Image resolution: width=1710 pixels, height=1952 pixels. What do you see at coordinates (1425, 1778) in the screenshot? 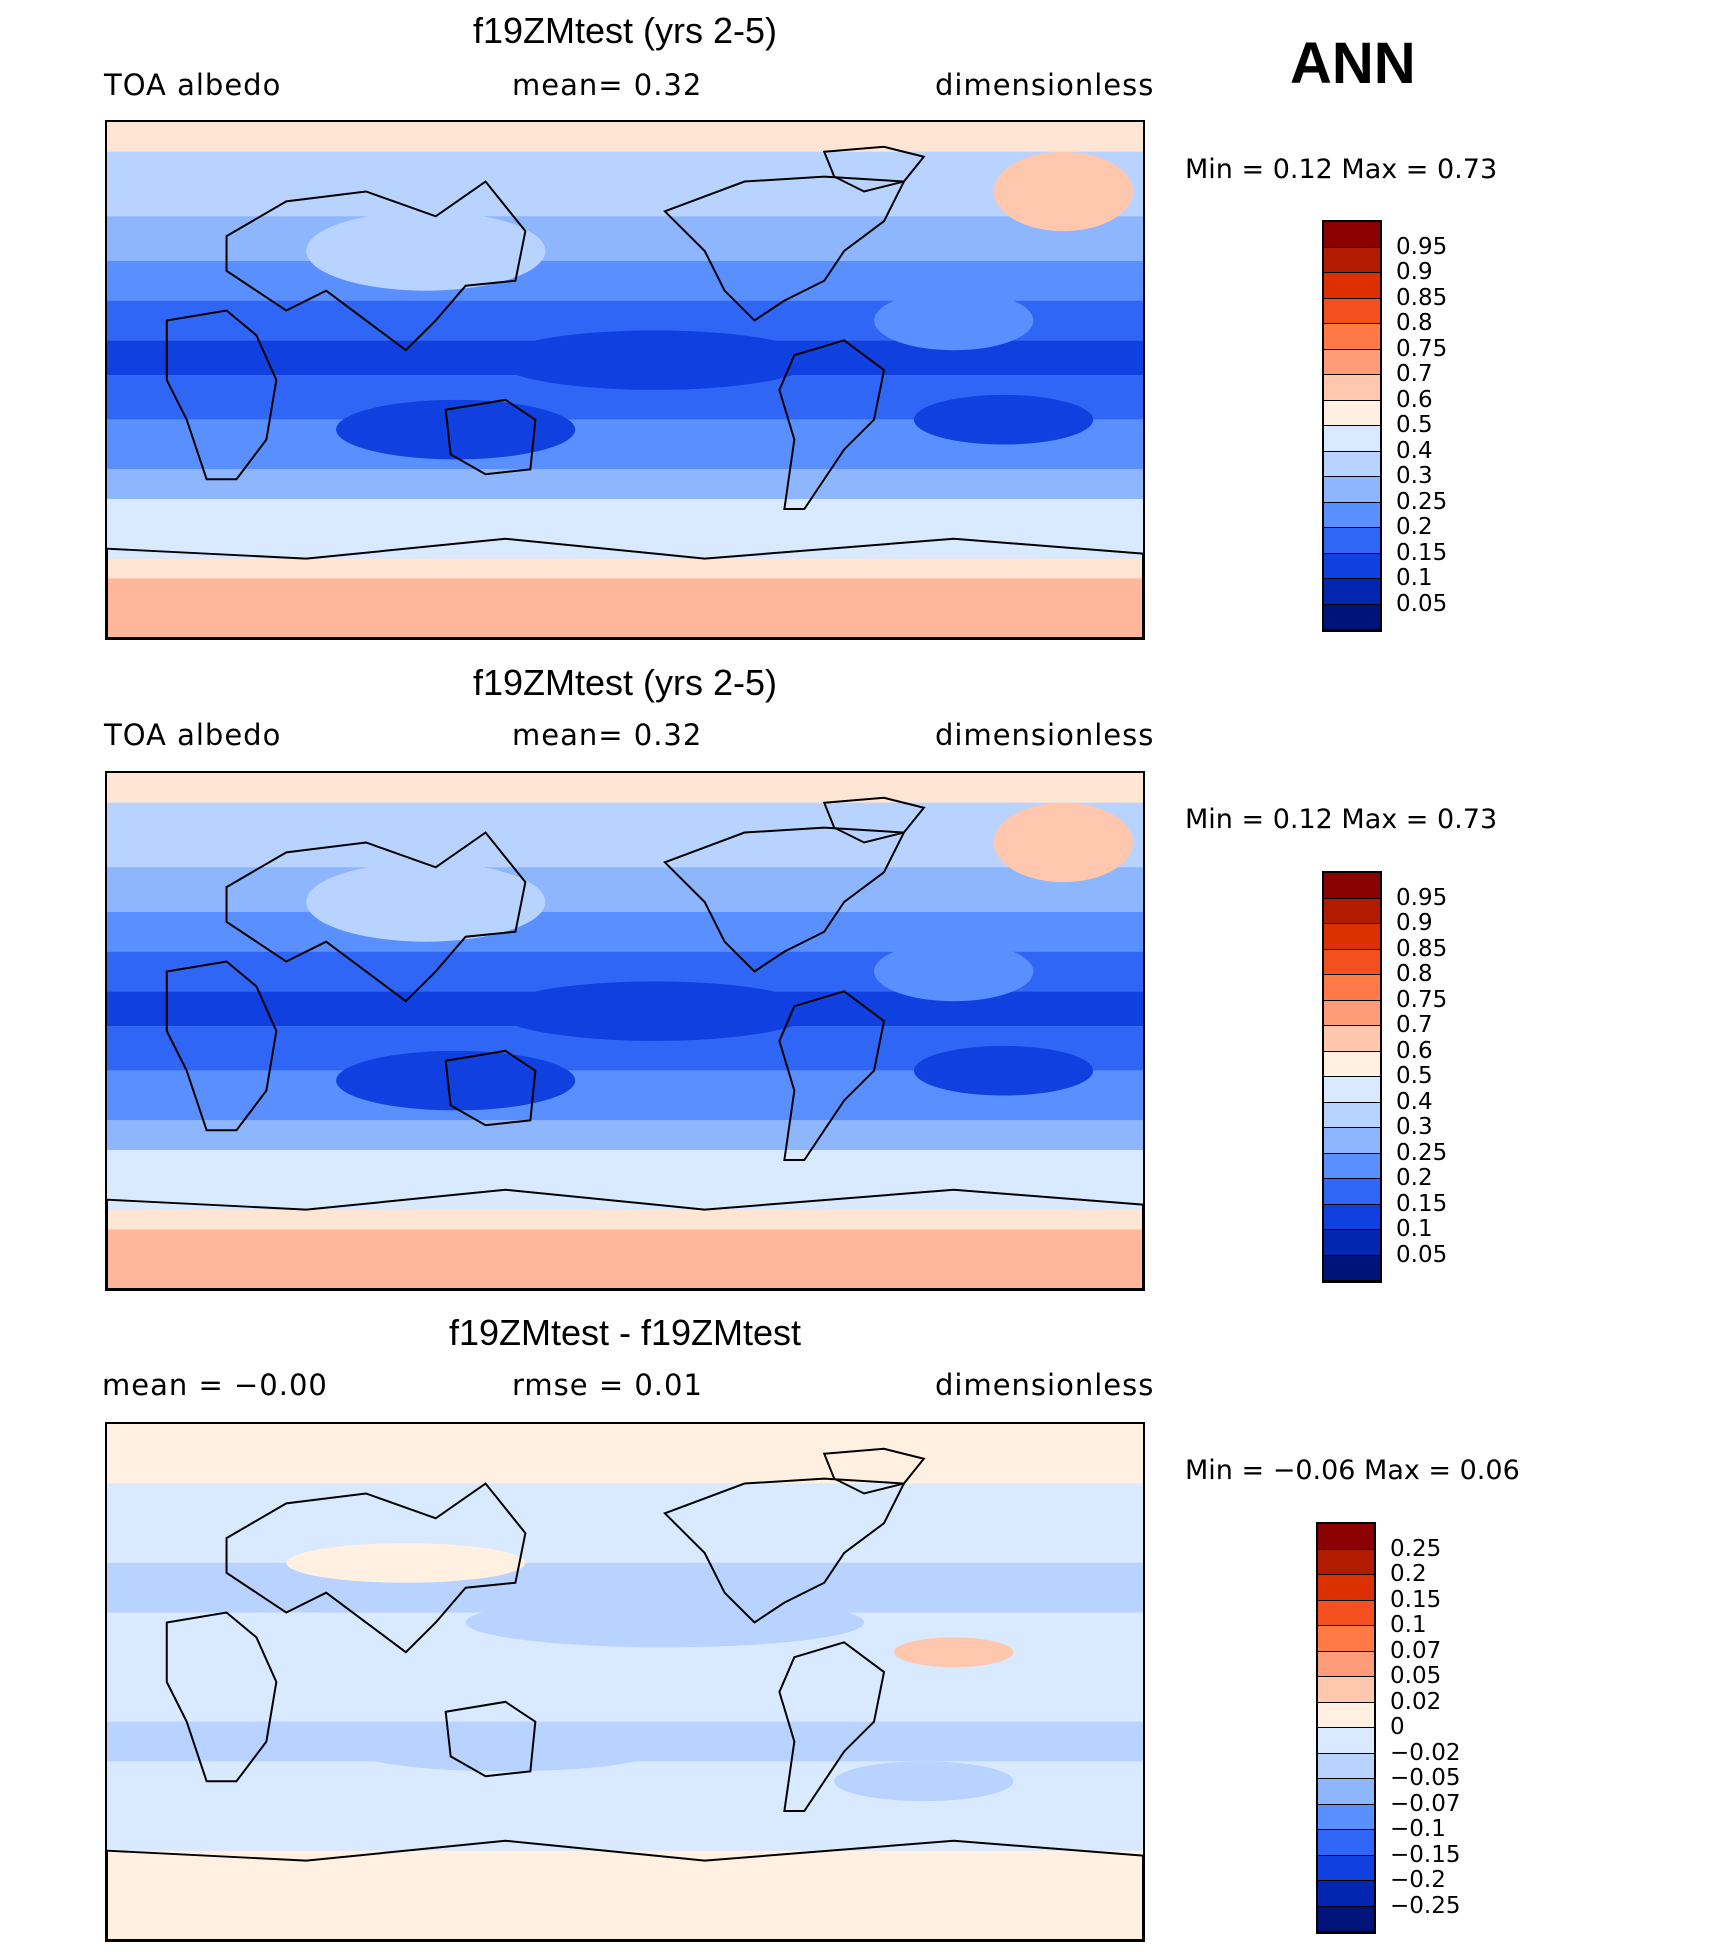
I see `colorbar-tick-label: −0.05` at bounding box center [1425, 1778].